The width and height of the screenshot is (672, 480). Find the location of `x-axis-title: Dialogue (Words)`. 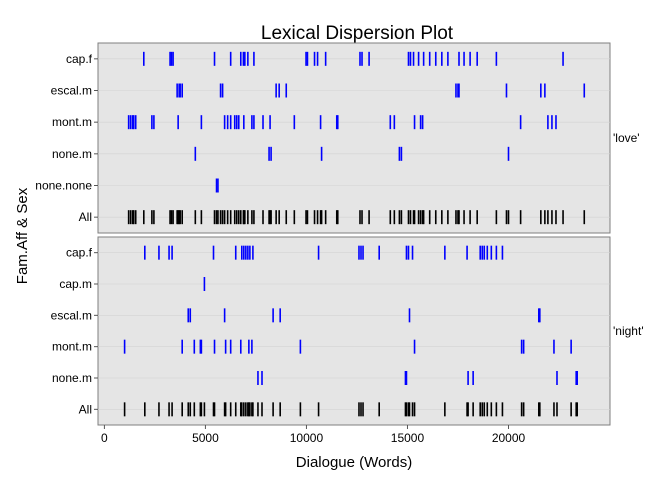

x-axis-title: Dialogue (Words) is located at coordinates (354, 462).